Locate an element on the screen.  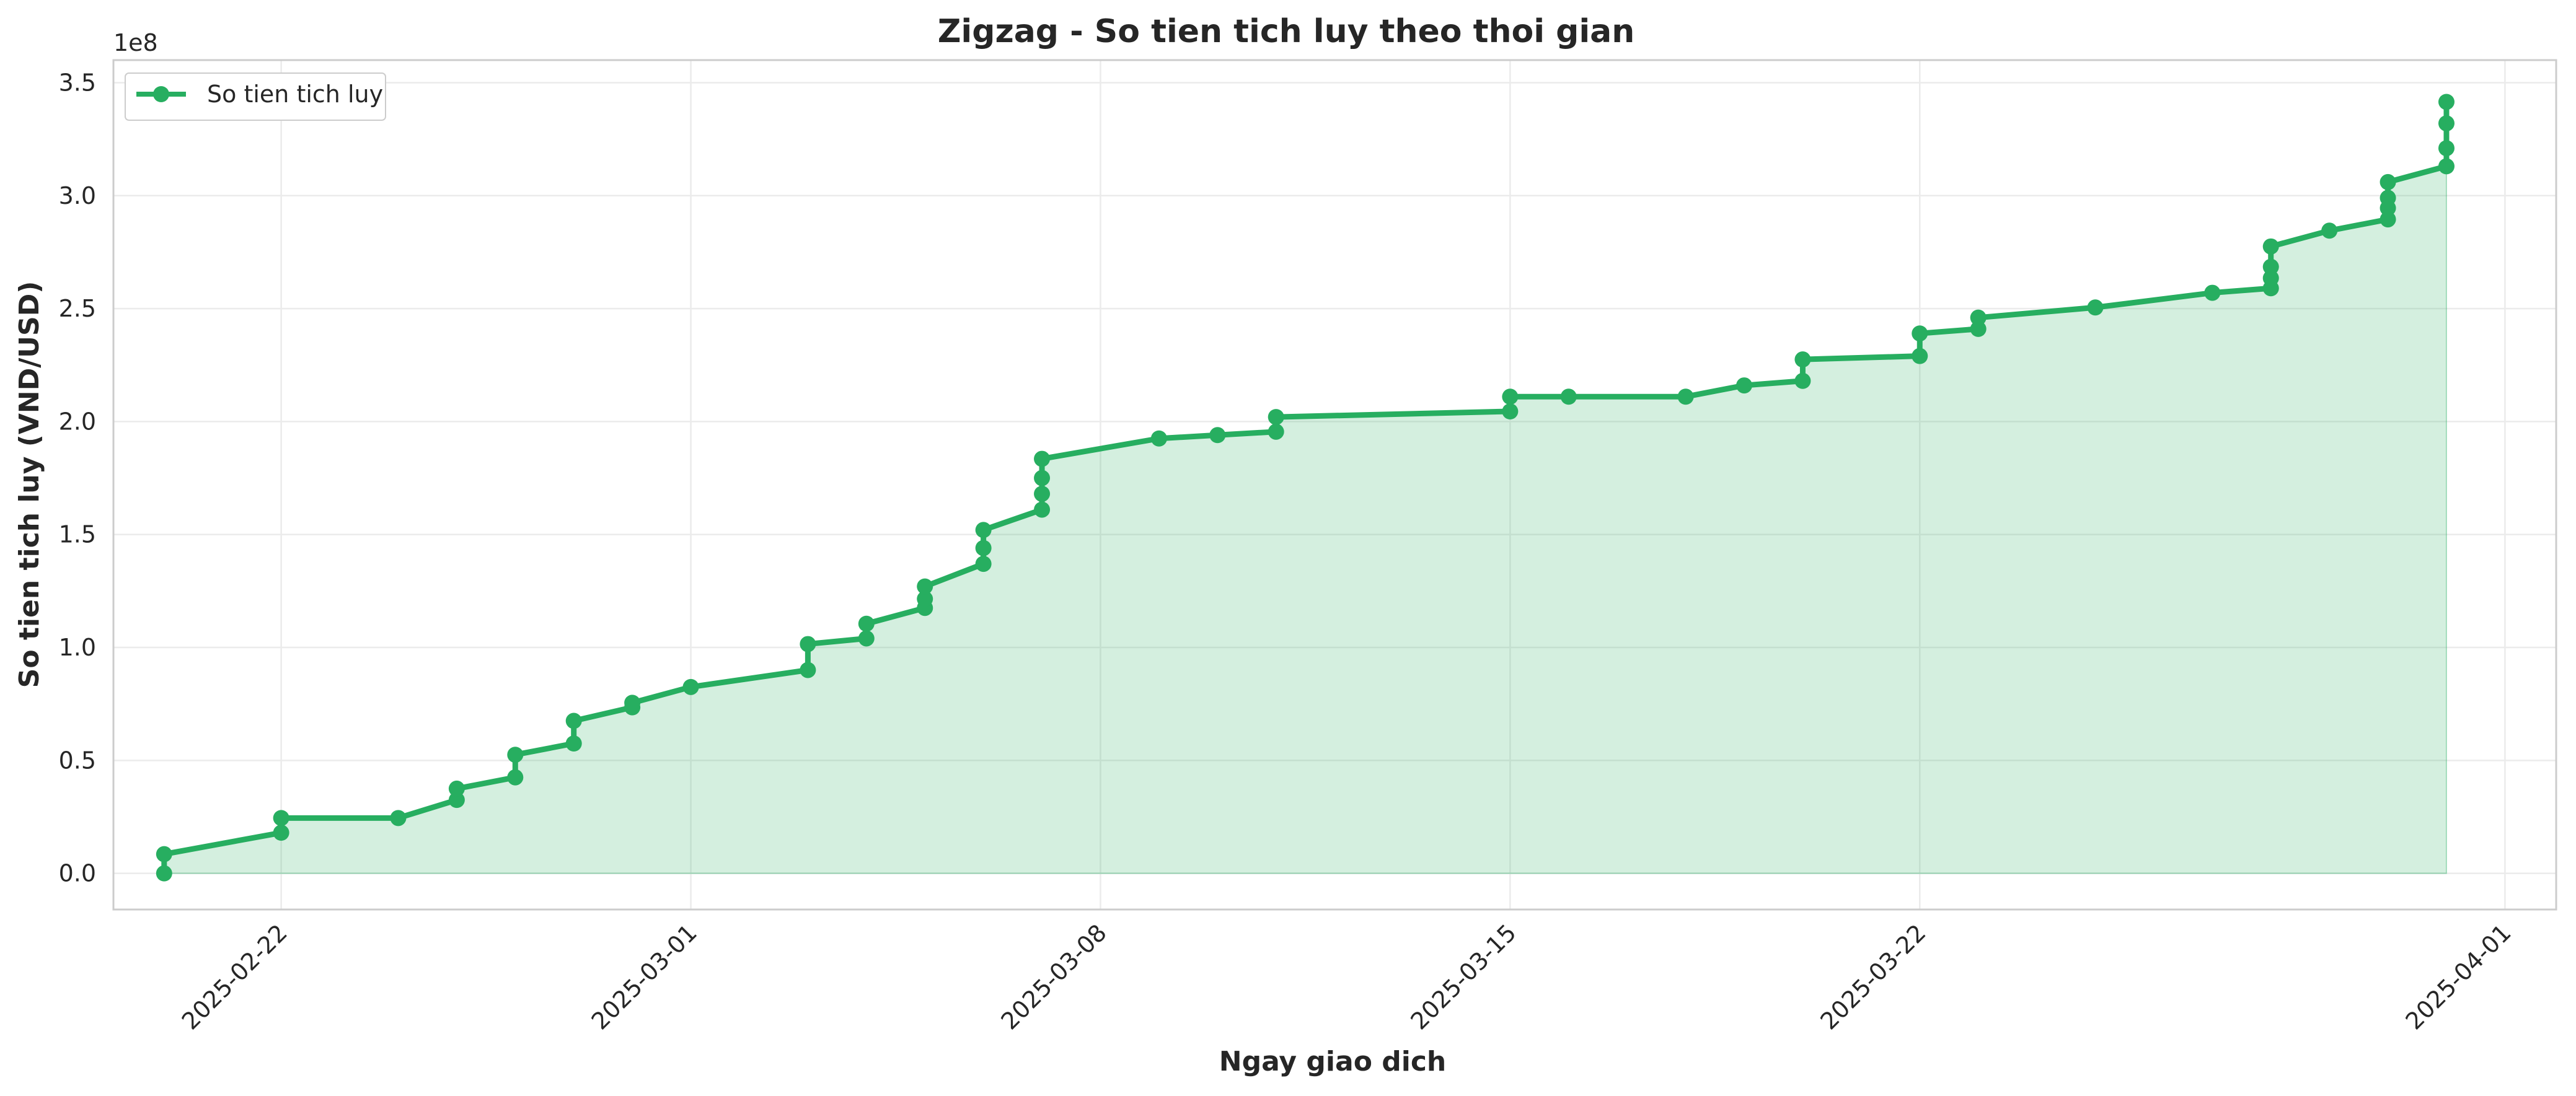
y-tick-label: 0.0 is located at coordinates (77, 873).